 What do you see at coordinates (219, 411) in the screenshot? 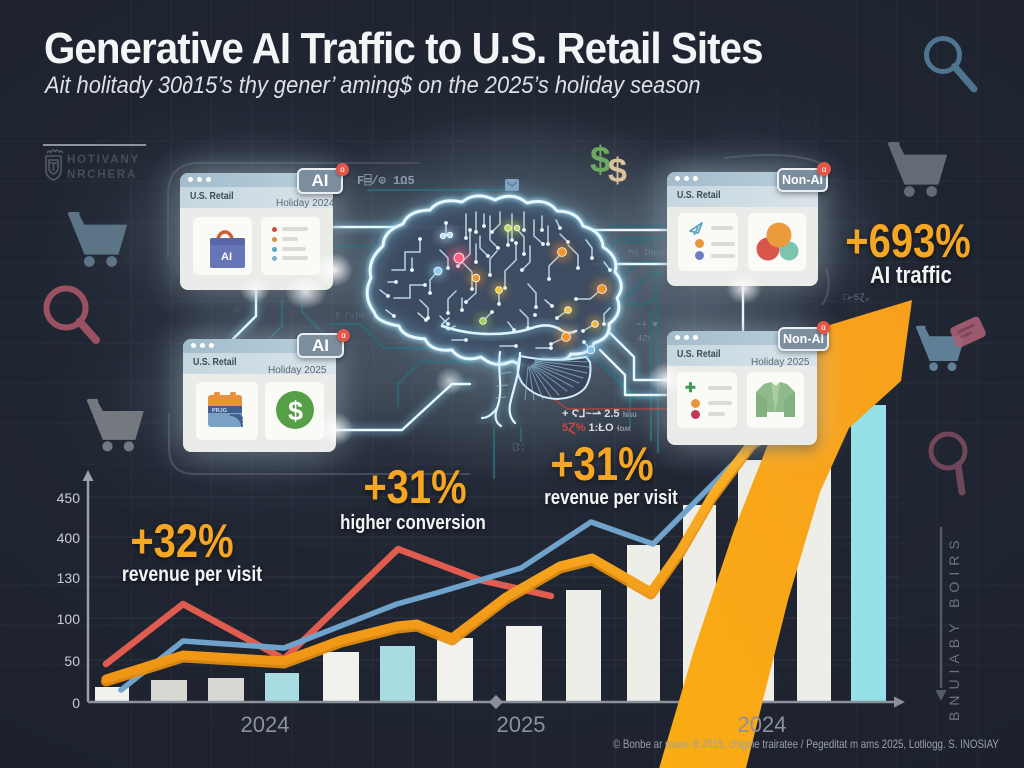
I see `svg-text: PRJG` at bounding box center [219, 411].